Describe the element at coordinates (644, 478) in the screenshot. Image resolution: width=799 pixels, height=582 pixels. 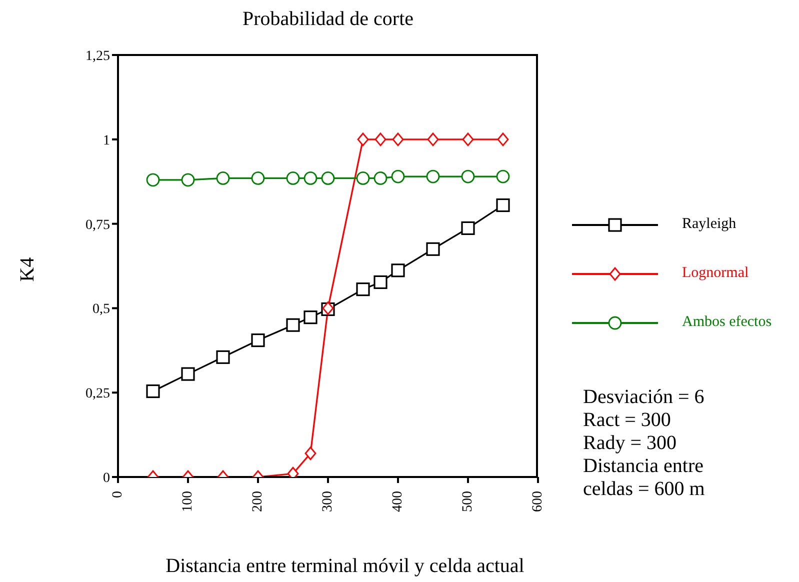
I see `text: Distancia entre celdas = 600 m` at that location.